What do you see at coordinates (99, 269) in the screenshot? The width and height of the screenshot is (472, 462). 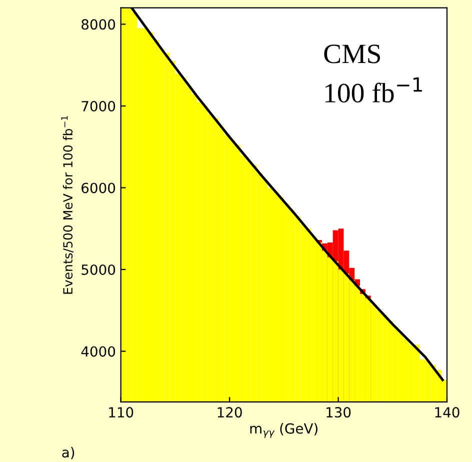 I see `y-tick-label: 5000` at bounding box center [99, 269].